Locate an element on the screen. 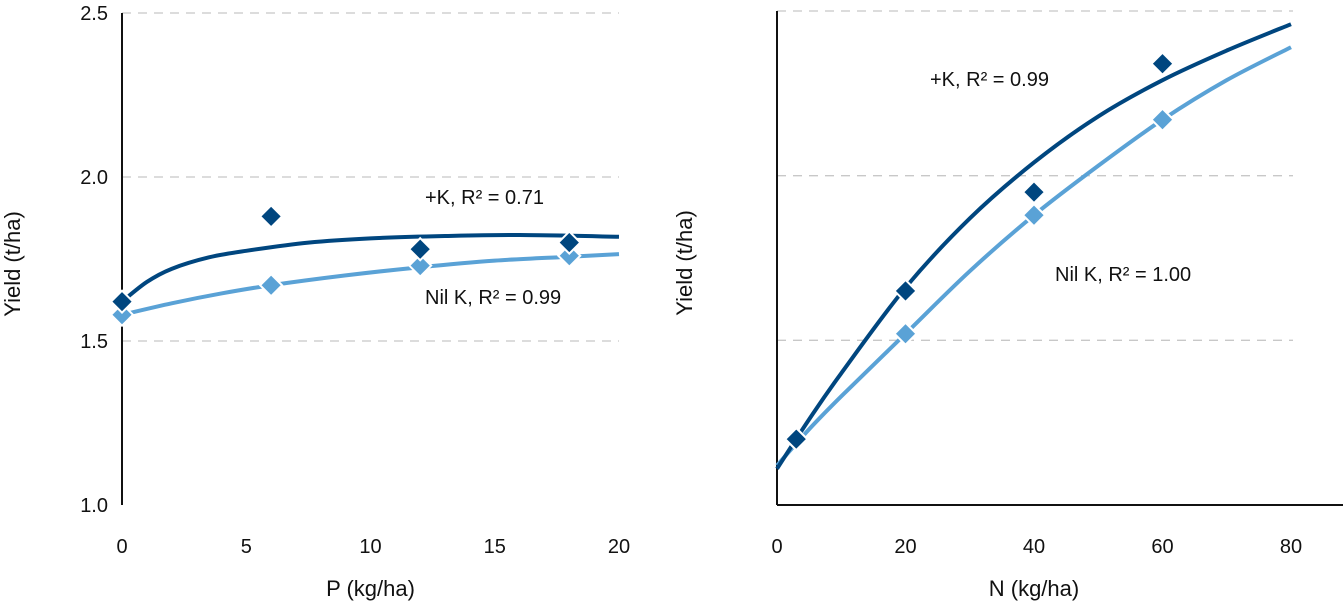 The image size is (1343, 608). x-tick-label: 80 is located at coordinates (1291, 547).